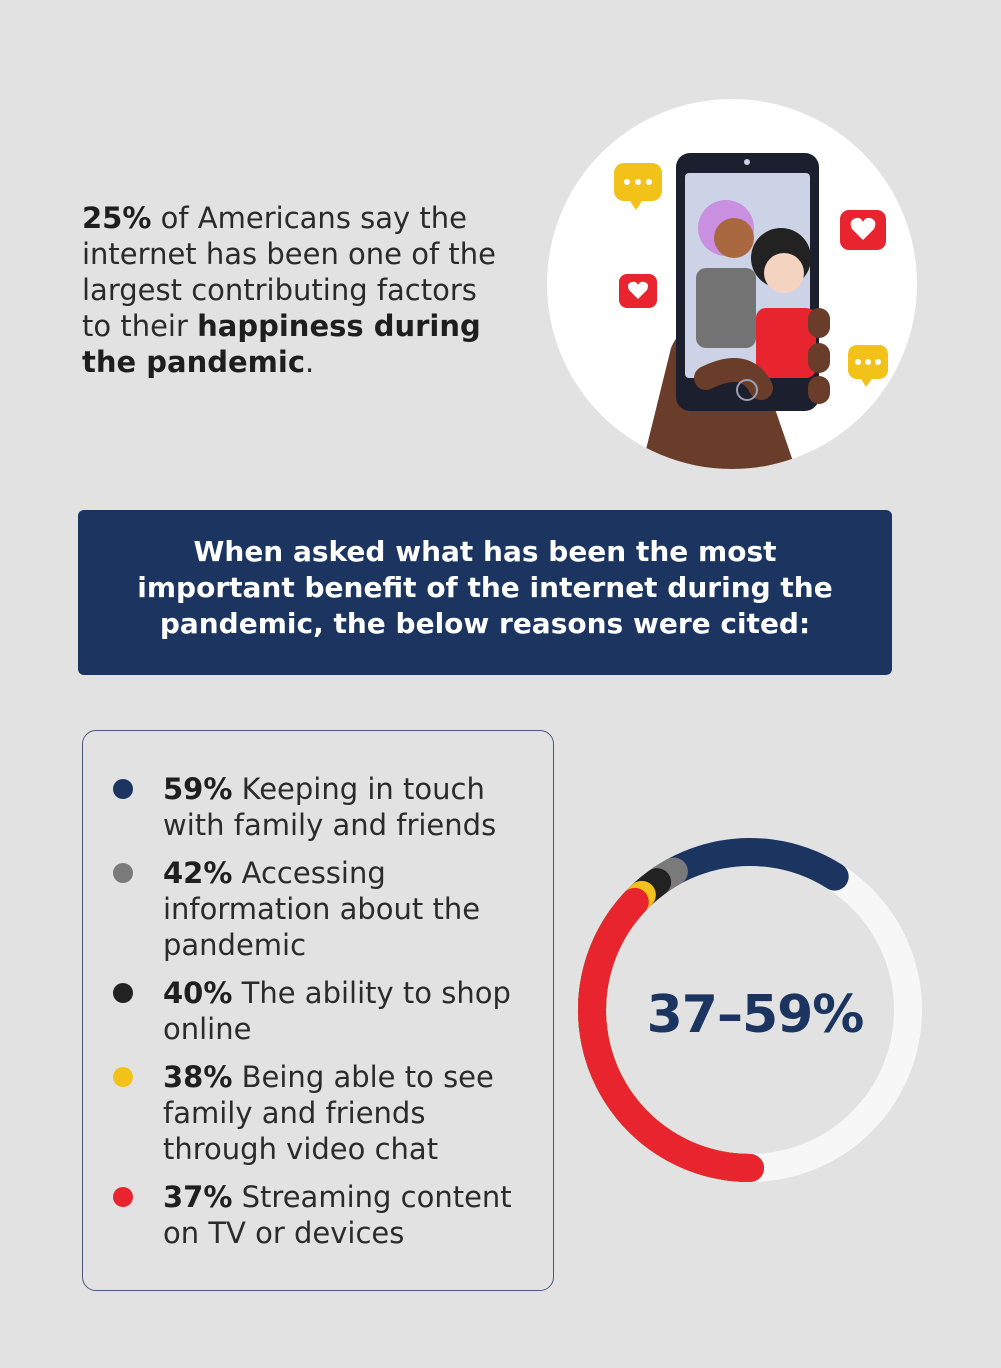 This screenshot has height=1368, width=1001. What do you see at coordinates (281, 344) in the screenshot?
I see `intro-highlight: happiness during the pandemic` at bounding box center [281, 344].